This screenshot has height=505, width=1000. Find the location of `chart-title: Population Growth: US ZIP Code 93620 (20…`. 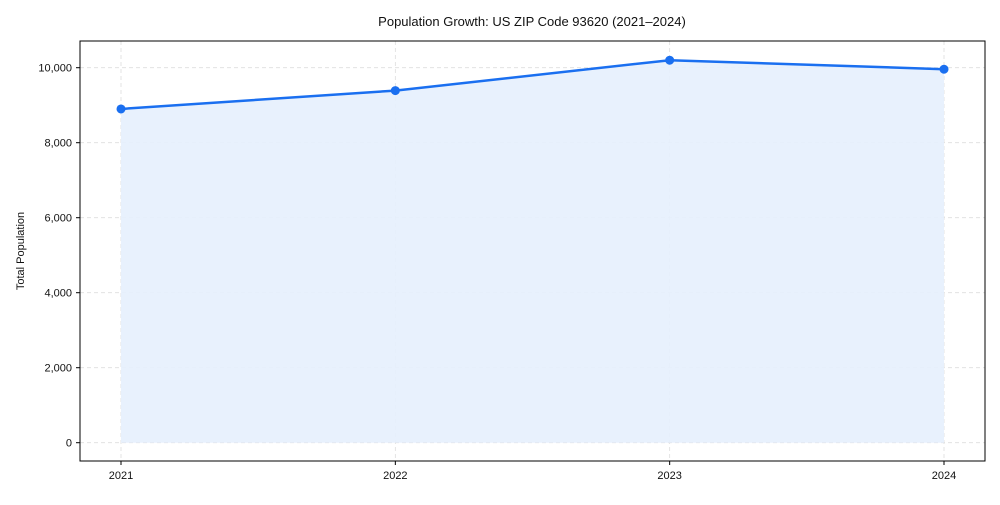

chart-title: Population Growth: US ZIP Code 93620 (20… is located at coordinates (532, 21).